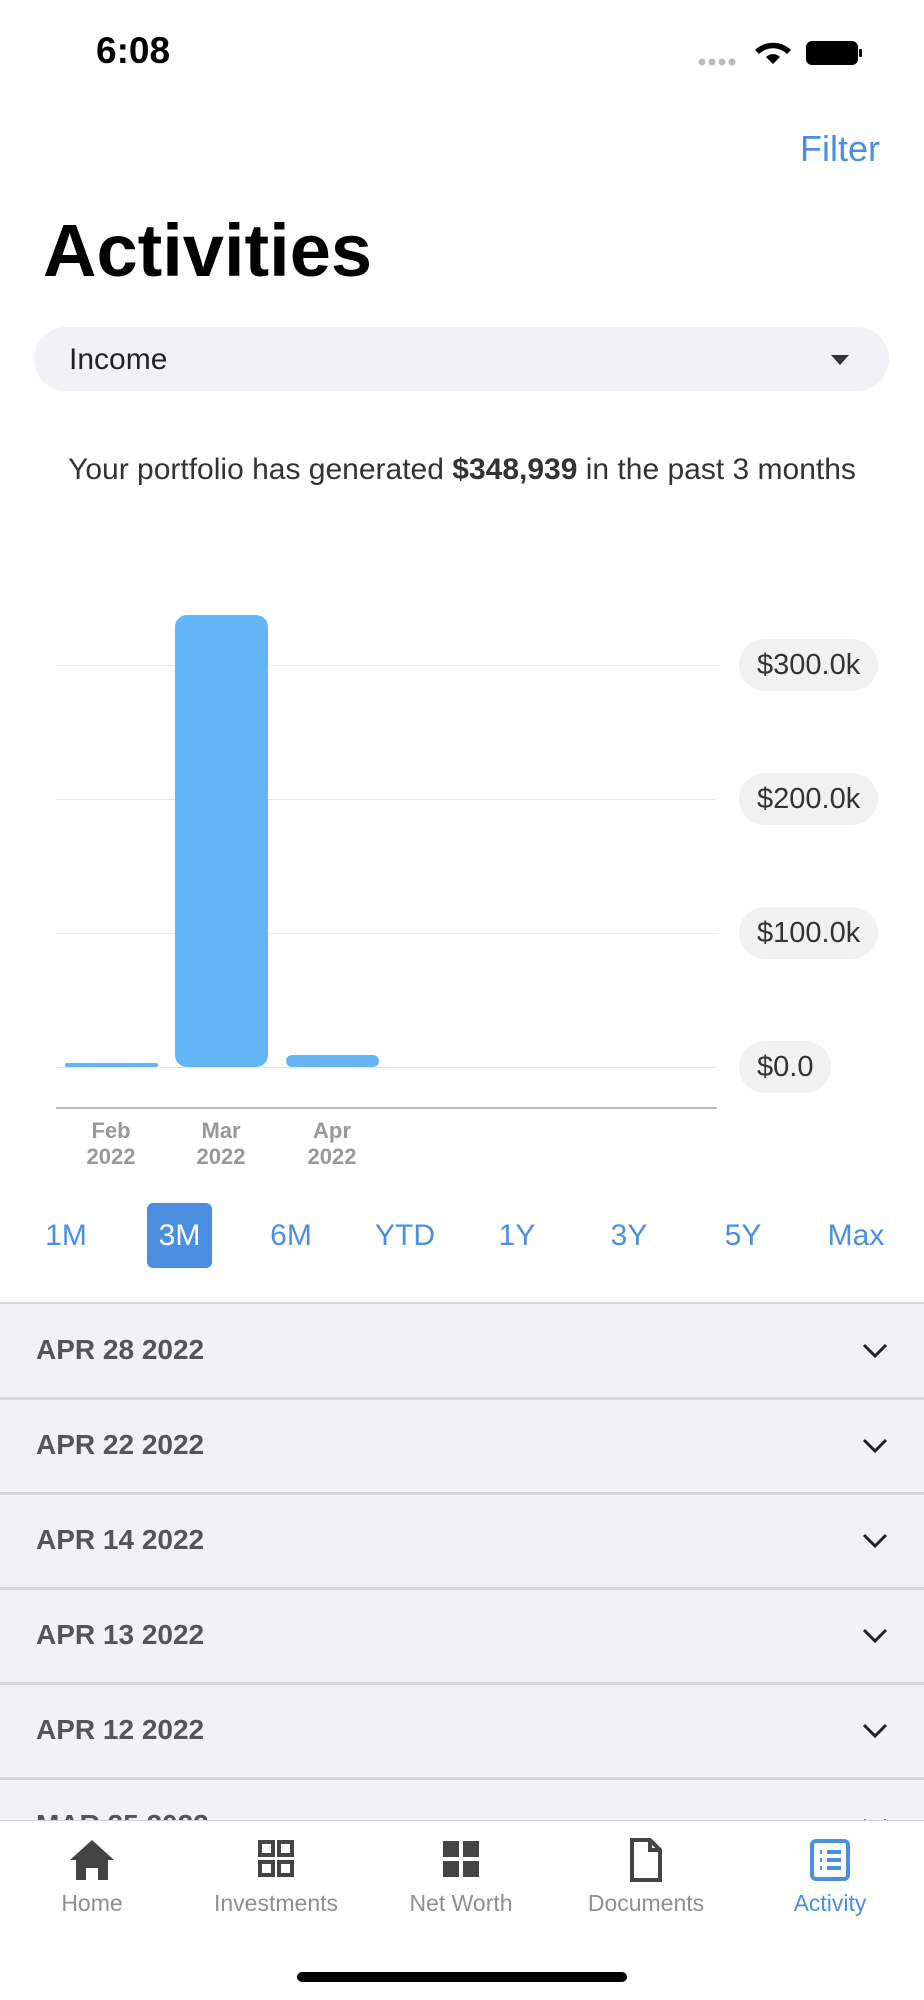  Describe the element at coordinates (629, 1235) in the screenshot. I see `range-button: 3Y` at that location.